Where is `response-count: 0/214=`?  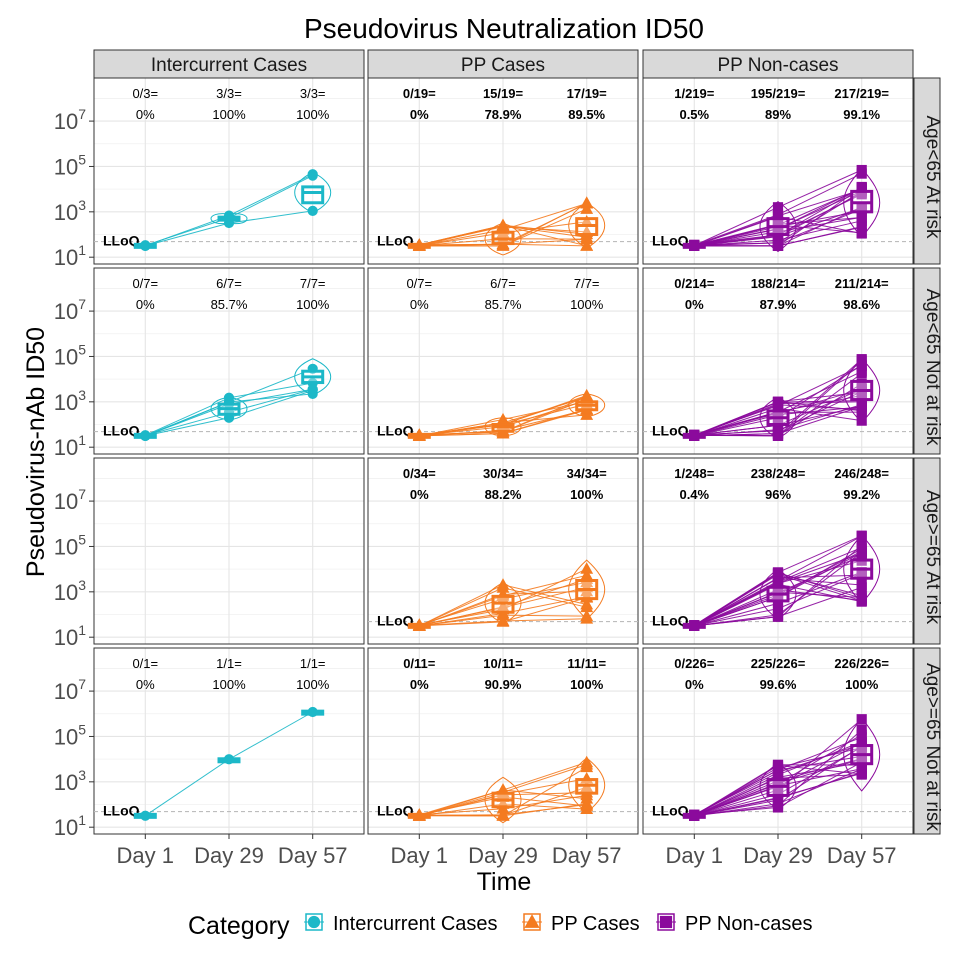
response-count: 0/214= is located at coordinates (694, 283).